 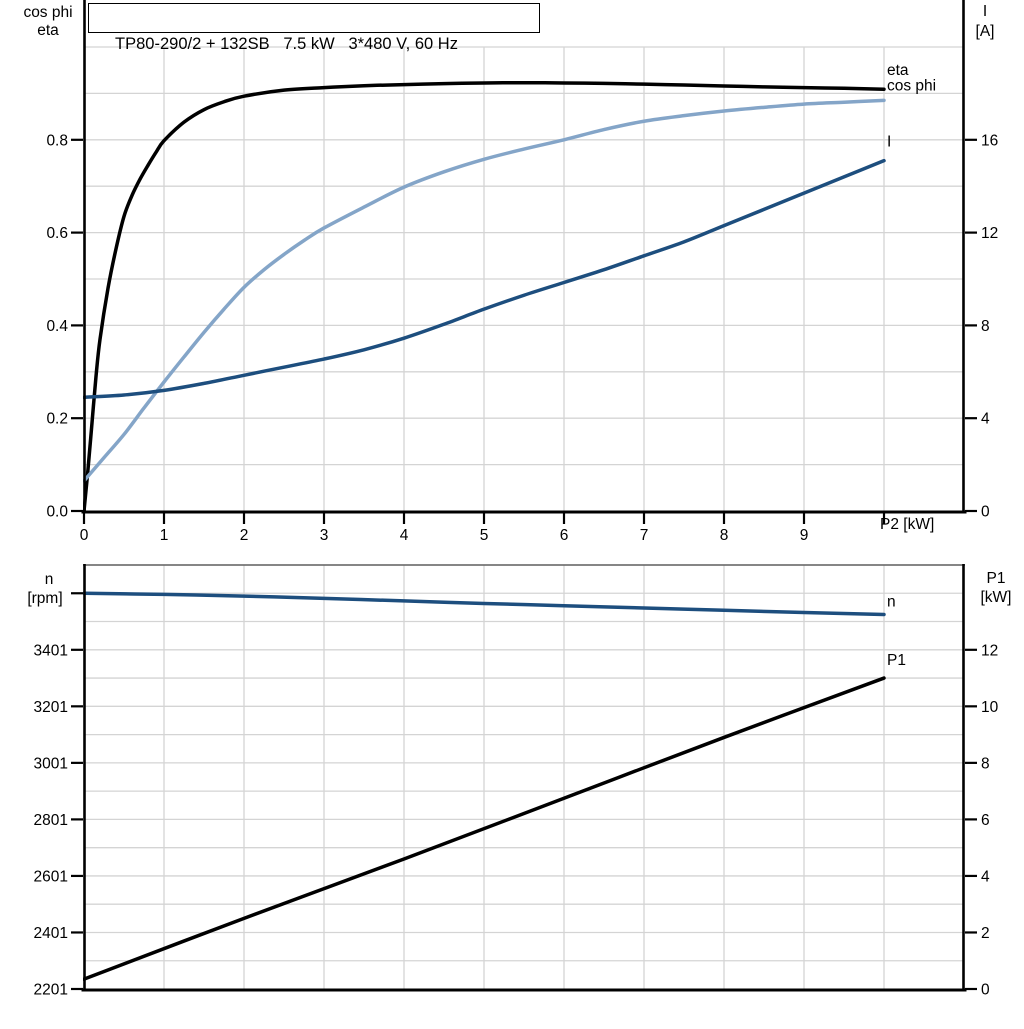 What do you see at coordinates (51, 933) in the screenshot?
I see `left-tick-label: 2401` at bounding box center [51, 933].